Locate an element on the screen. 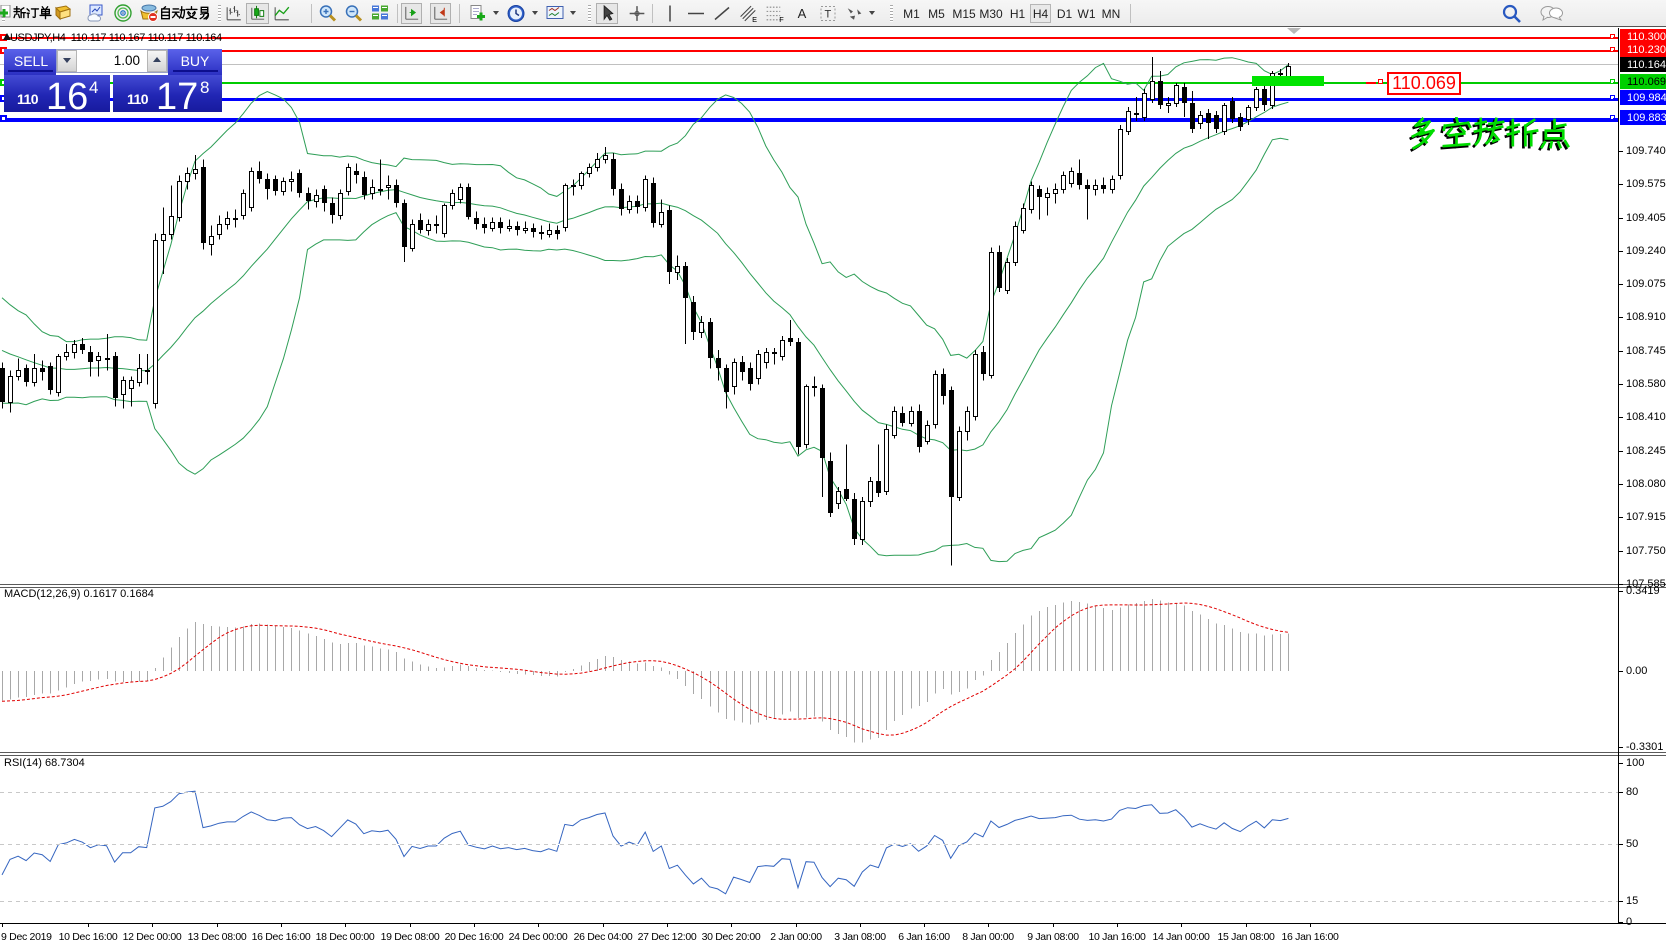 Image resolution: width=1666 pixels, height=948 pixels. svg-text: F is located at coordinates (781, 19).